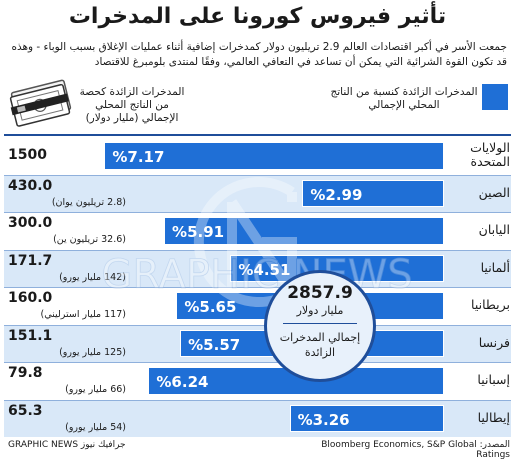 This screenshot has width=515, height=460. I want to click on bar-value-label: %7.17, so click(138, 157).